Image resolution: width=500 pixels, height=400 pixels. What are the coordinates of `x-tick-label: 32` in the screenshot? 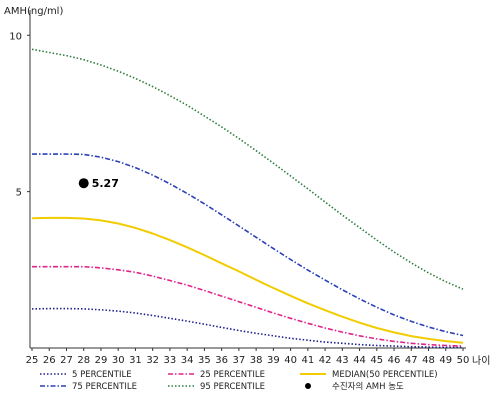 It's located at (152, 360).